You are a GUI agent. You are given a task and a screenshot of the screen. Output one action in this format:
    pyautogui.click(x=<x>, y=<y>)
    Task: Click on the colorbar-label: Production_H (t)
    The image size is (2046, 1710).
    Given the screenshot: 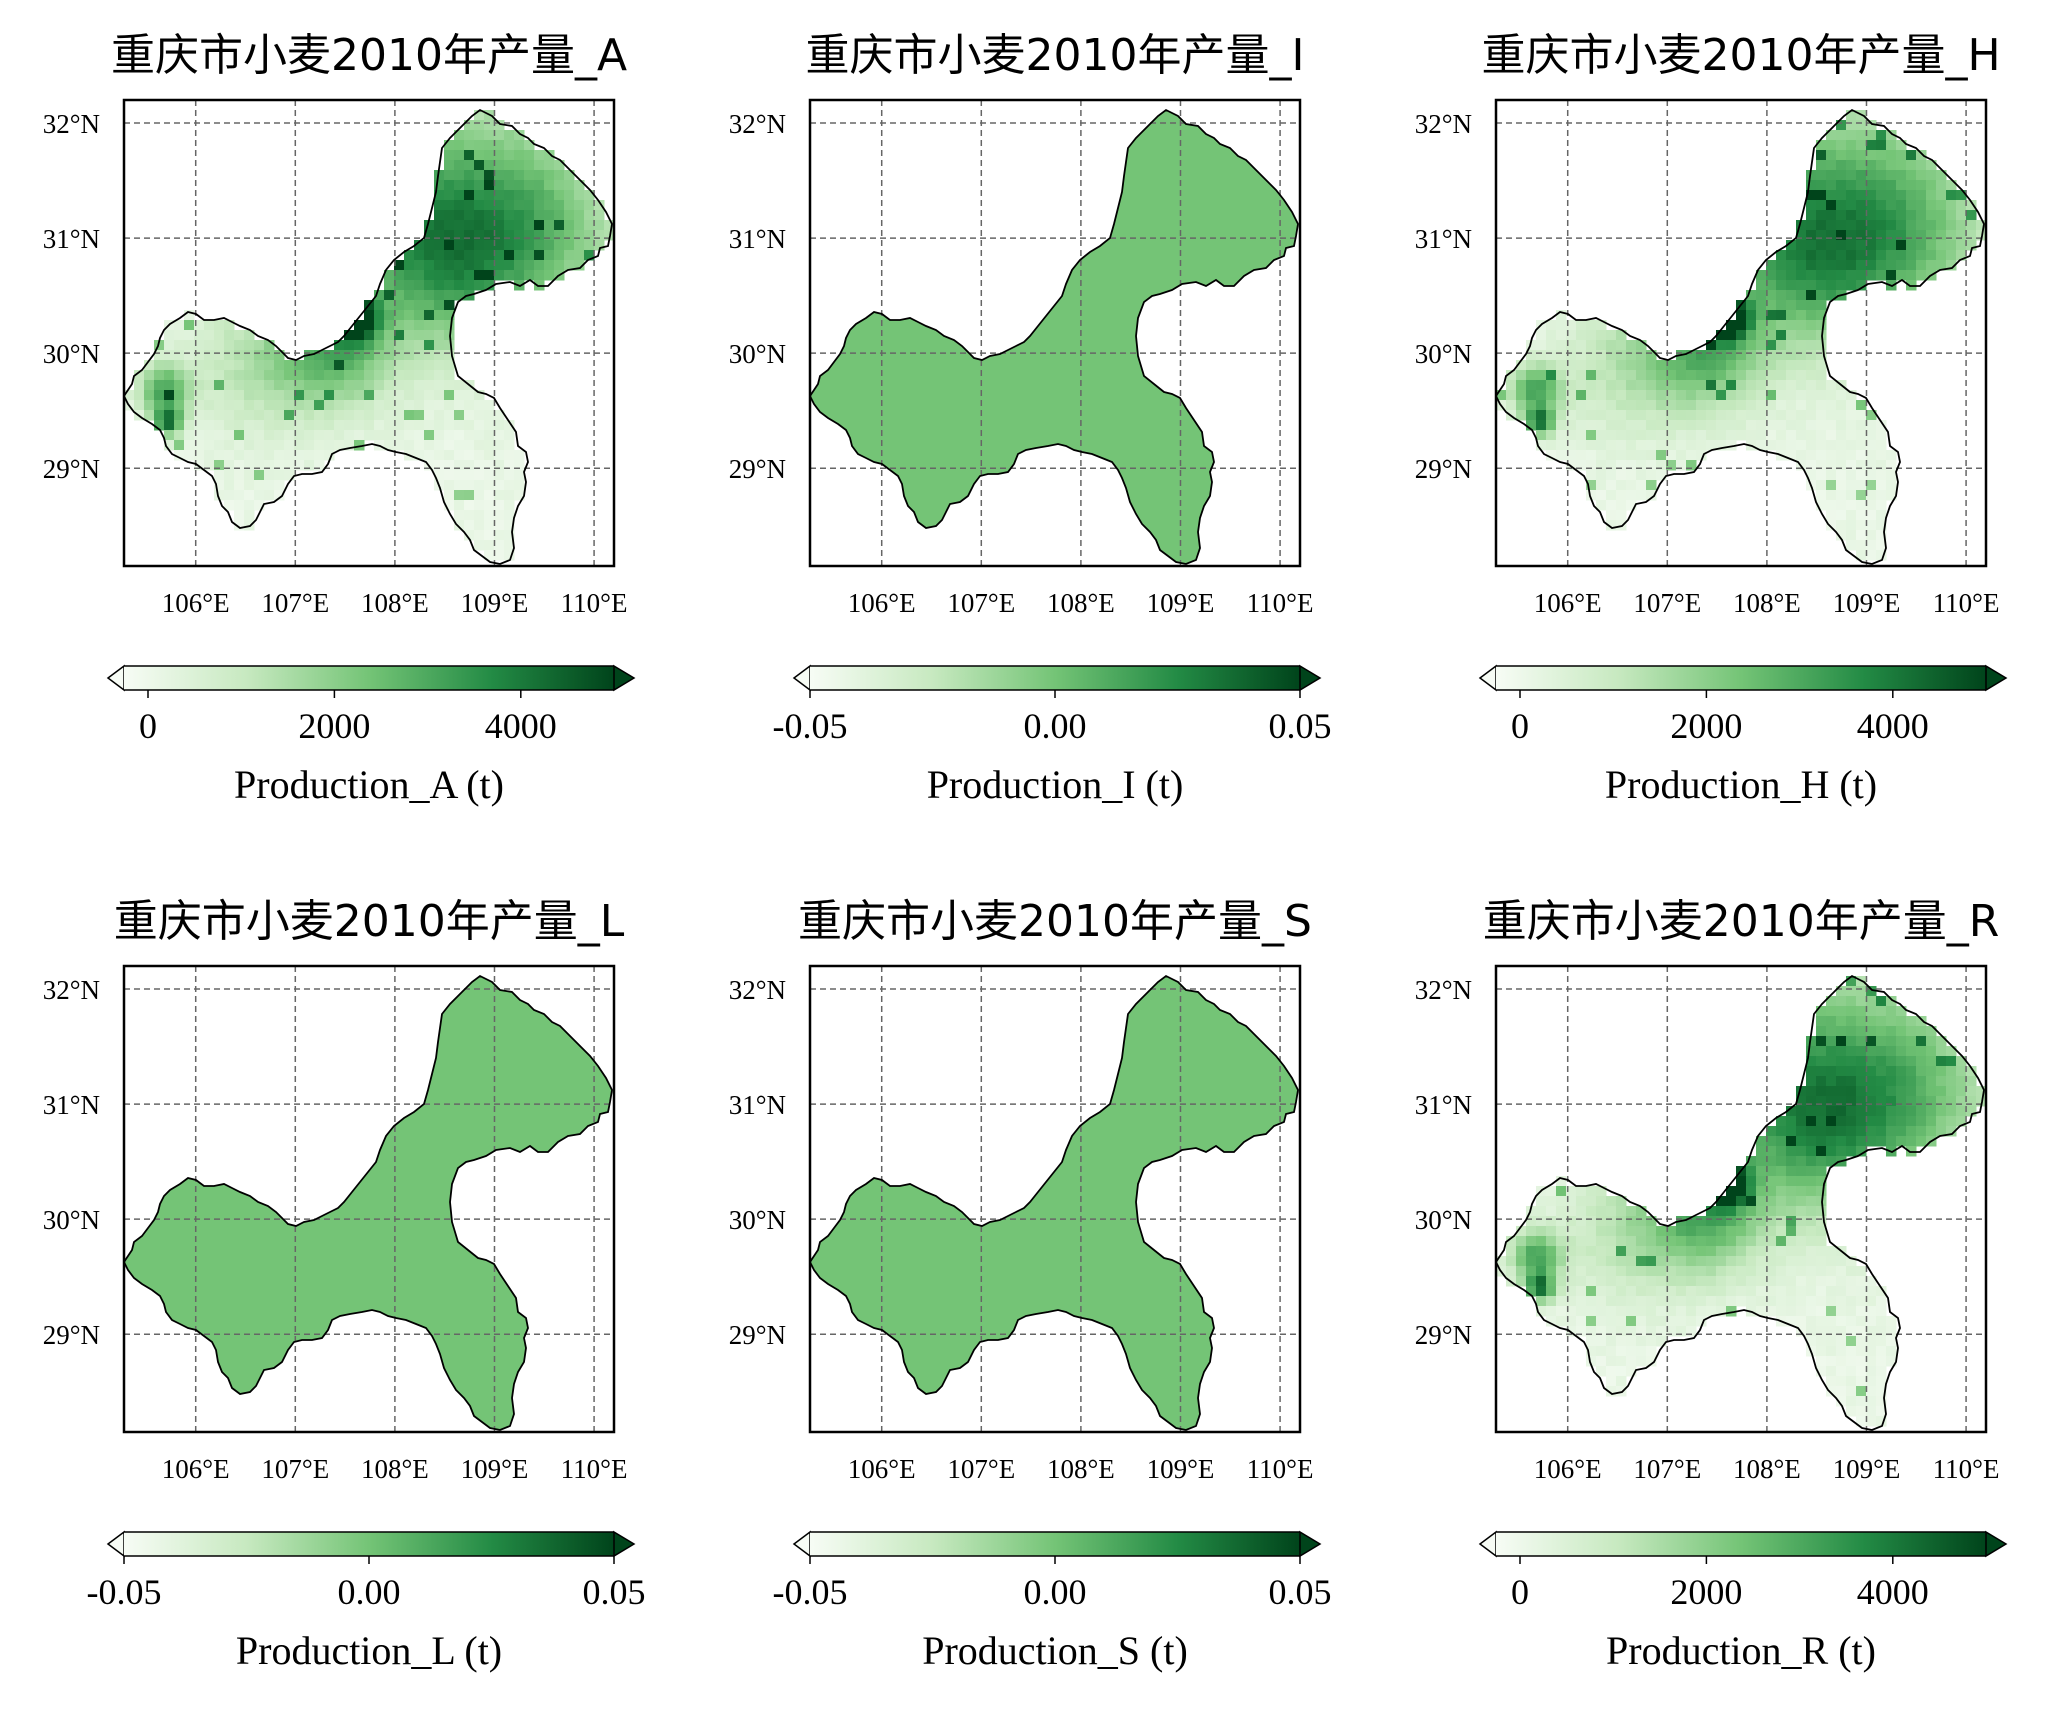 What is the action you would take?
    pyautogui.click(x=1741, y=784)
    